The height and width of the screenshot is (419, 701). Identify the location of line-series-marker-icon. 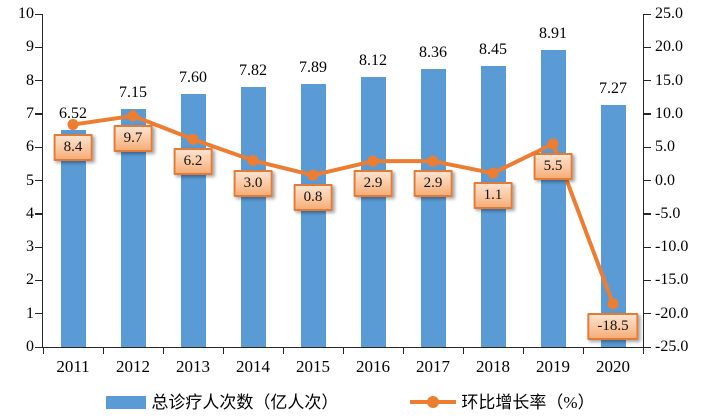
(433, 402).